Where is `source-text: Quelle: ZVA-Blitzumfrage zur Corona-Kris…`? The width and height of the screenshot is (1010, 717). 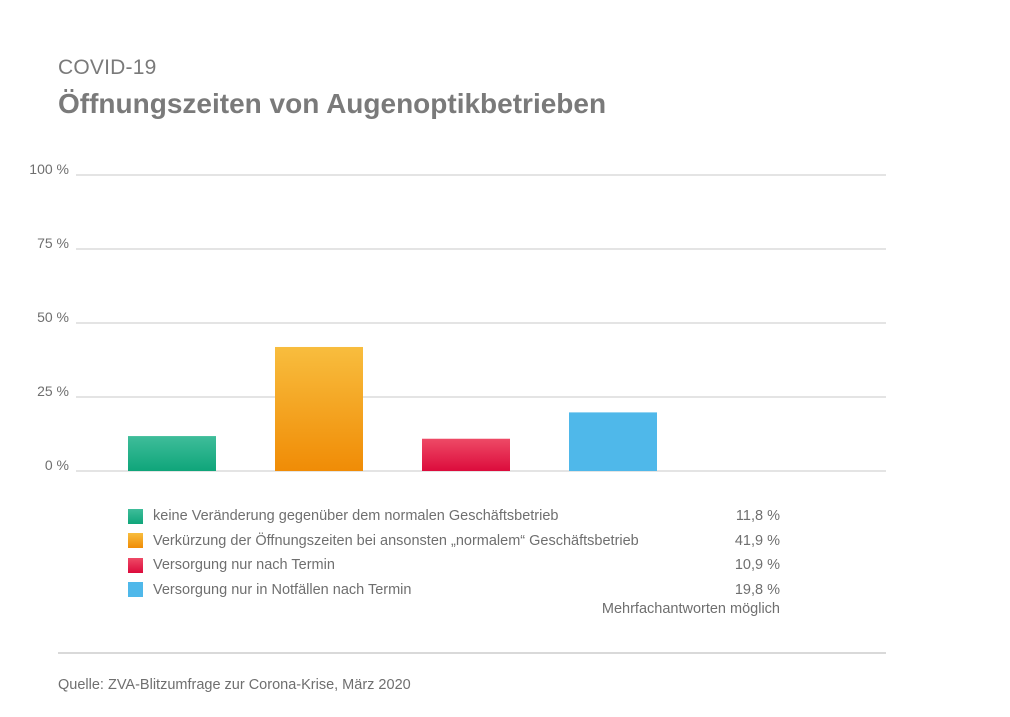
source-text: Quelle: ZVA-Blitzumfrage zur Corona-Kris… is located at coordinates (234, 685).